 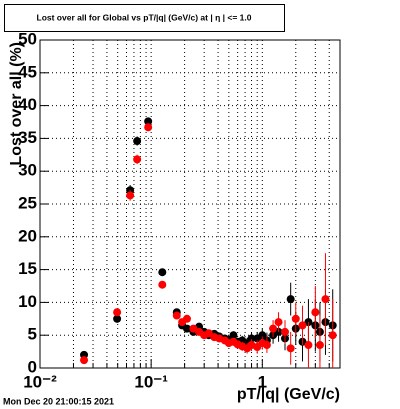 I want to click on y-tick-label: 35, so click(x=27, y=137).